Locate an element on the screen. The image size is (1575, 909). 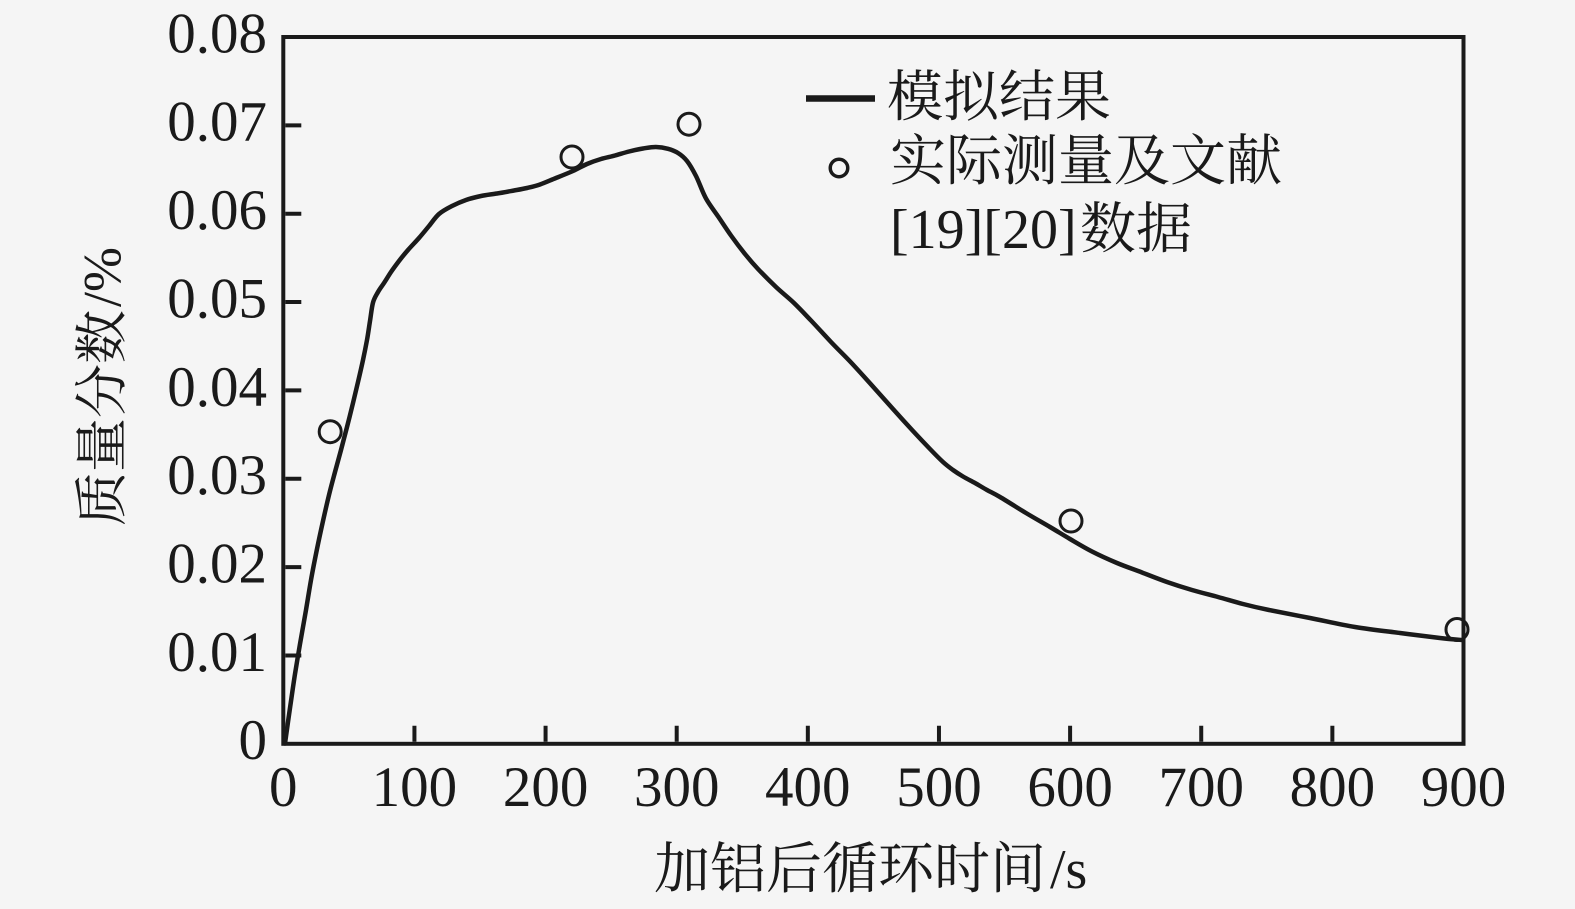
svg-text: 300 is located at coordinates (677, 787).